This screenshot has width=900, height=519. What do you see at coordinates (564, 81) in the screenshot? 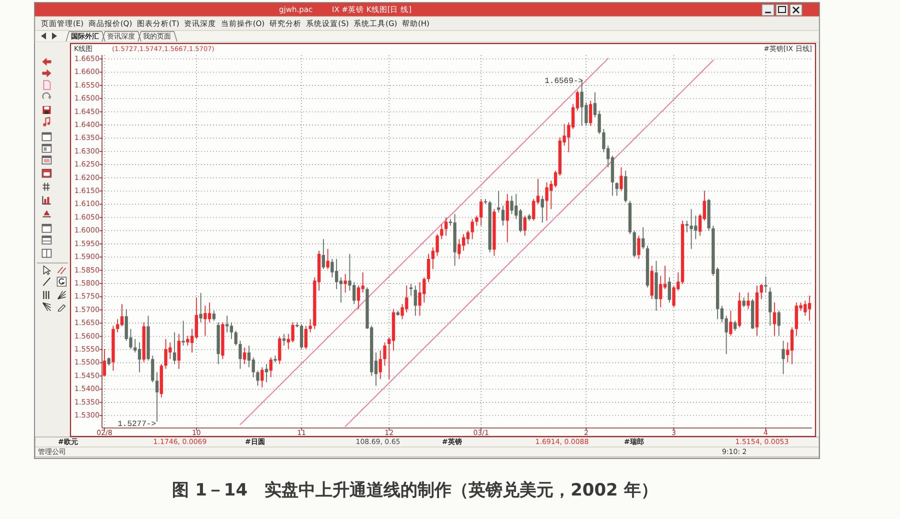
I see `annotation: 1.6569->` at bounding box center [564, 81].